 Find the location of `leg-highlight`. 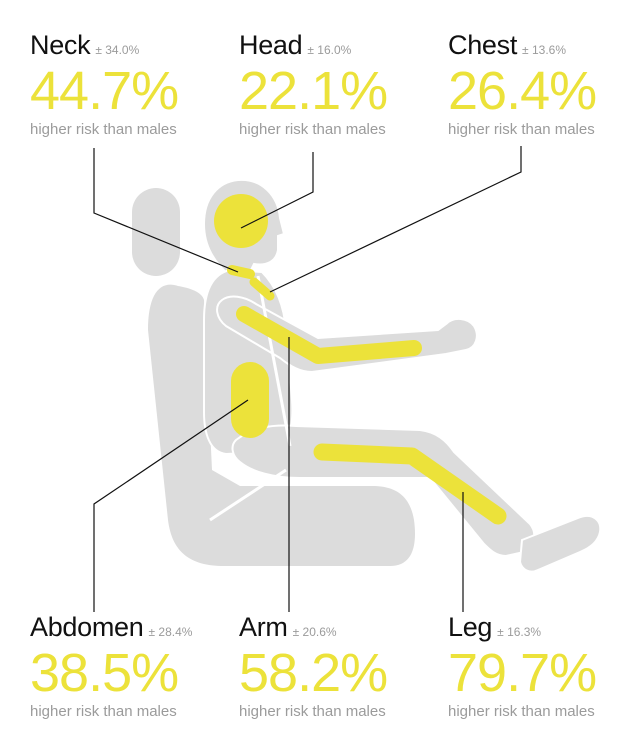

leg-highlight is located at coordinates (410, 484).